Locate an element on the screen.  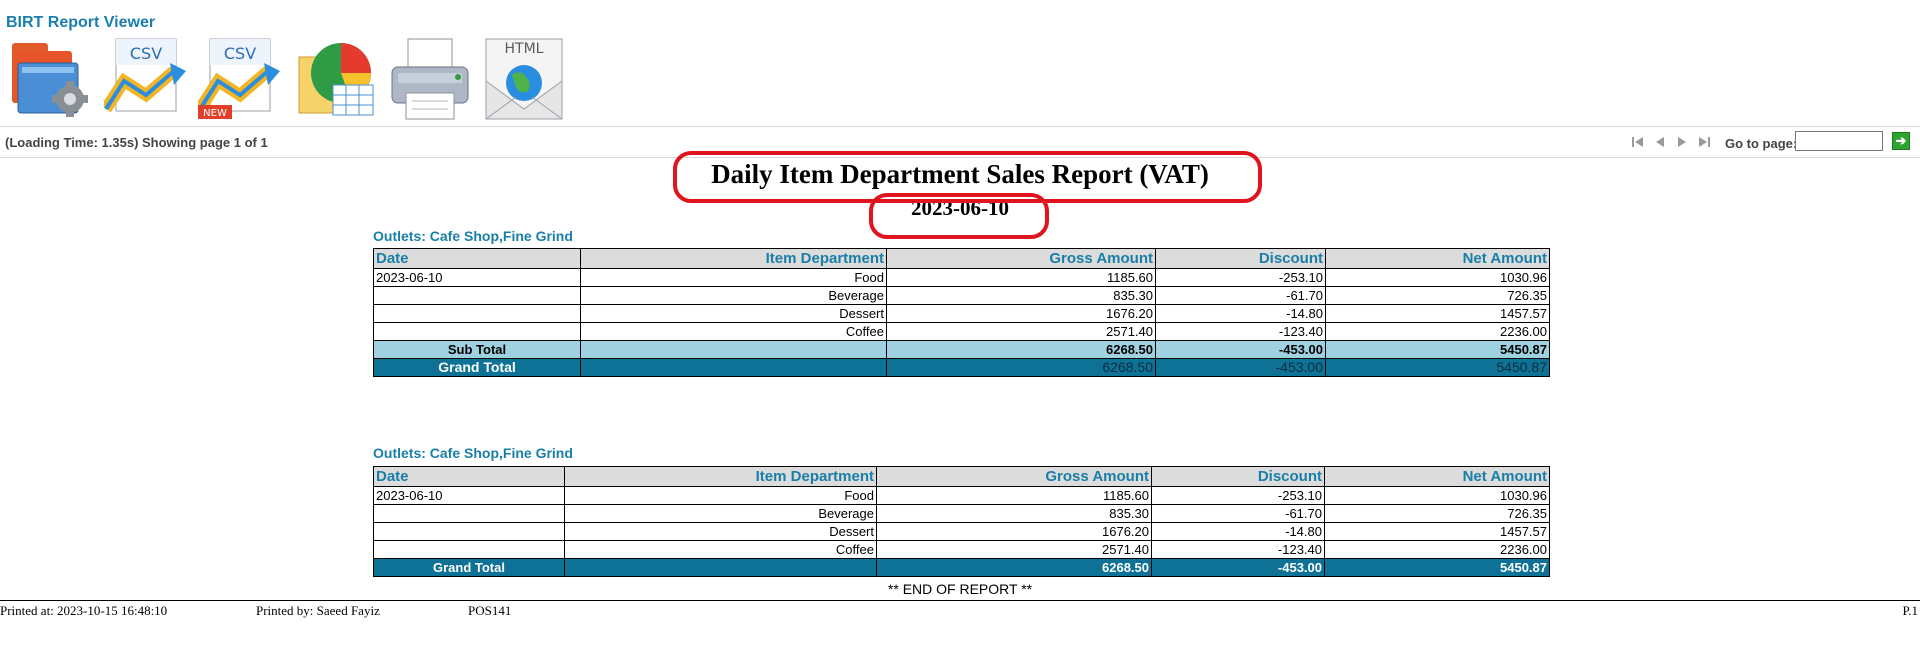
csv-label: CSV is located at coordinates (146, 53).